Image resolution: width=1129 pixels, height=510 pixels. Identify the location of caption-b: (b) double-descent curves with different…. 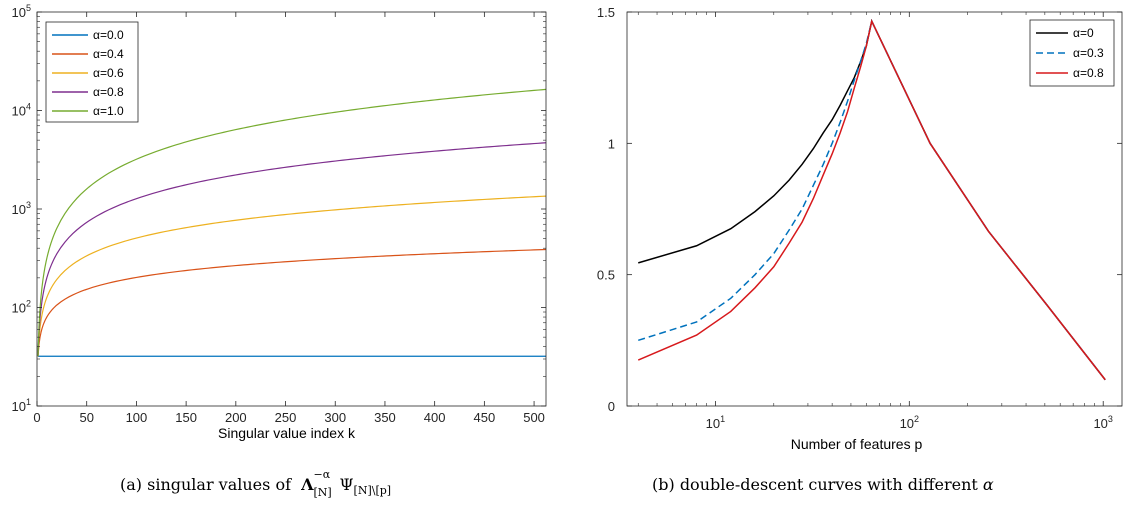
(823, 484).